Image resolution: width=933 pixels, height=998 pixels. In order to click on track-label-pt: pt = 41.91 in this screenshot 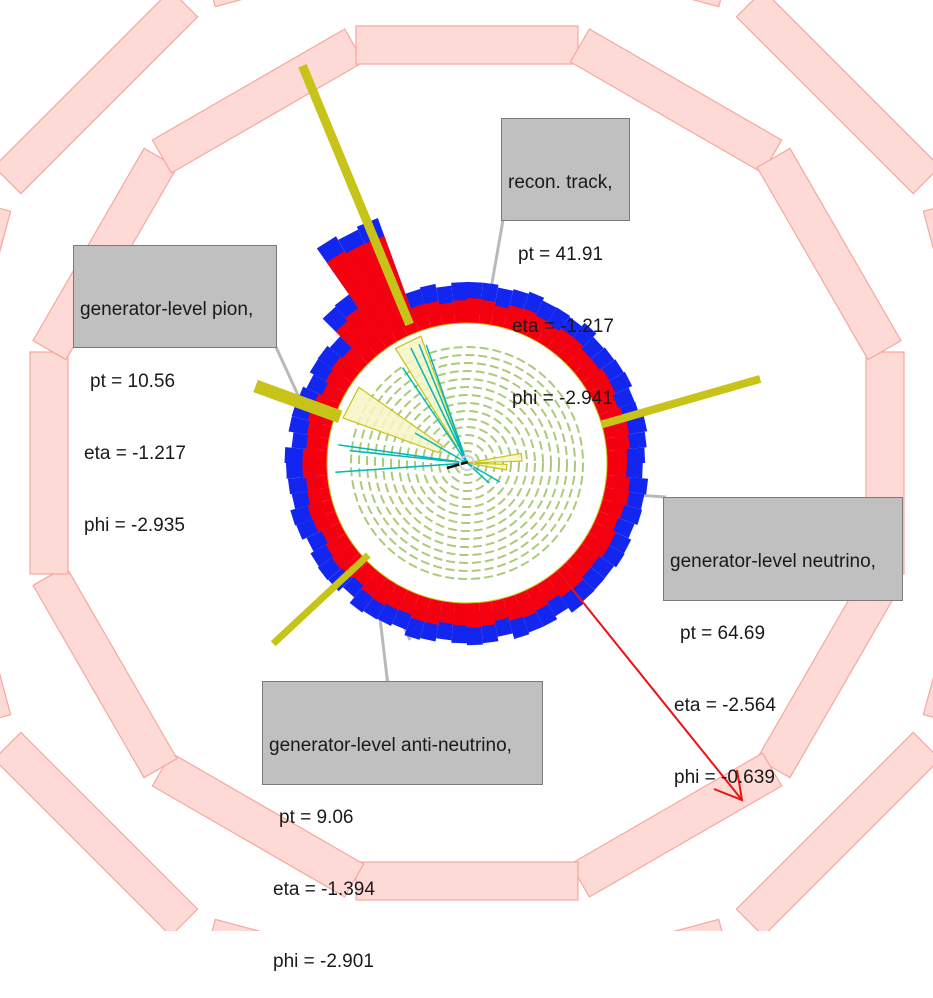, I will do `click(561, 254)`.